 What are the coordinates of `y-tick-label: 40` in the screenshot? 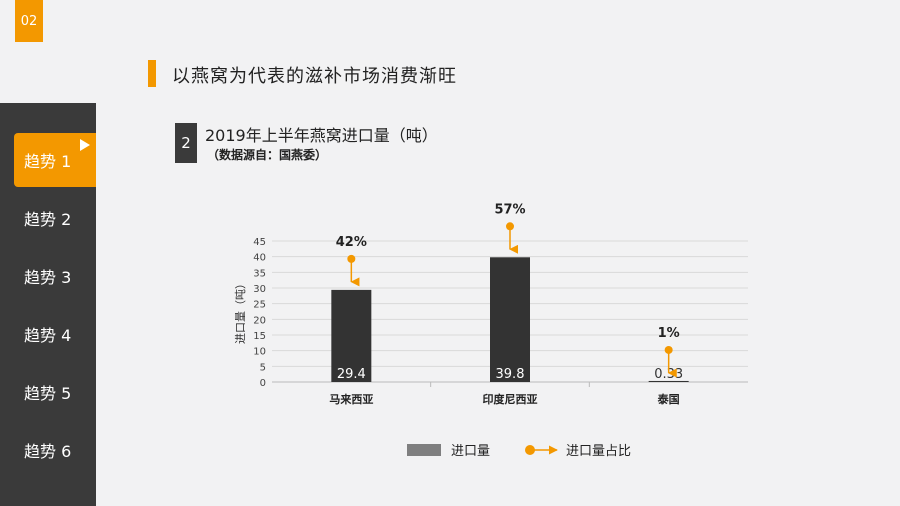 It's located at (259, 258).